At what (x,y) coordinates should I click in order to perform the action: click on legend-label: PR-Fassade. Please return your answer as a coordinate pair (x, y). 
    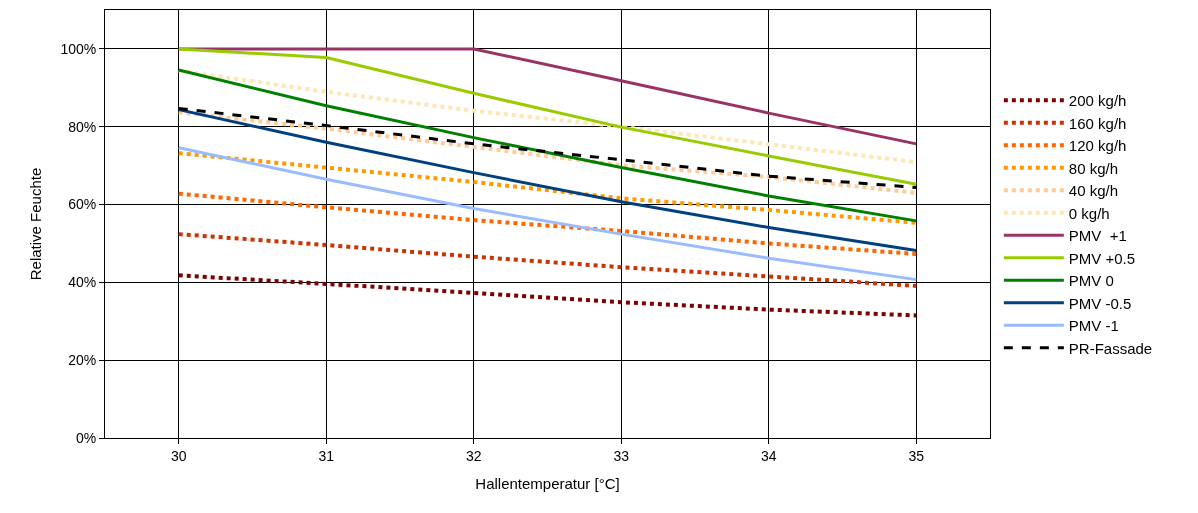
    Looking at the image, I should click on (1110, 348).